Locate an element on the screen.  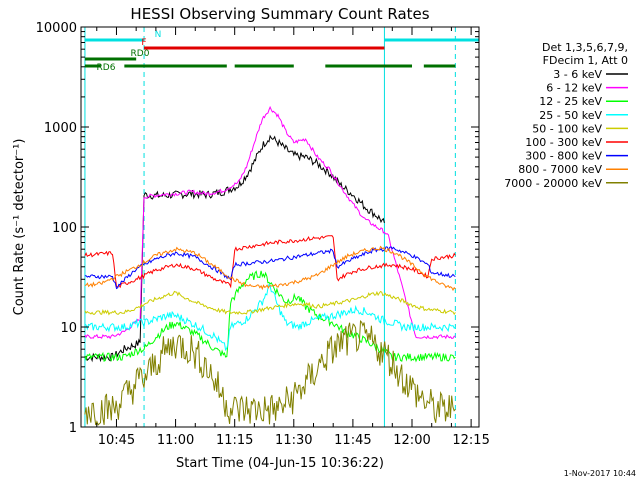
x-tick-label-3: 11:30 is located at coordinates (293, 440).